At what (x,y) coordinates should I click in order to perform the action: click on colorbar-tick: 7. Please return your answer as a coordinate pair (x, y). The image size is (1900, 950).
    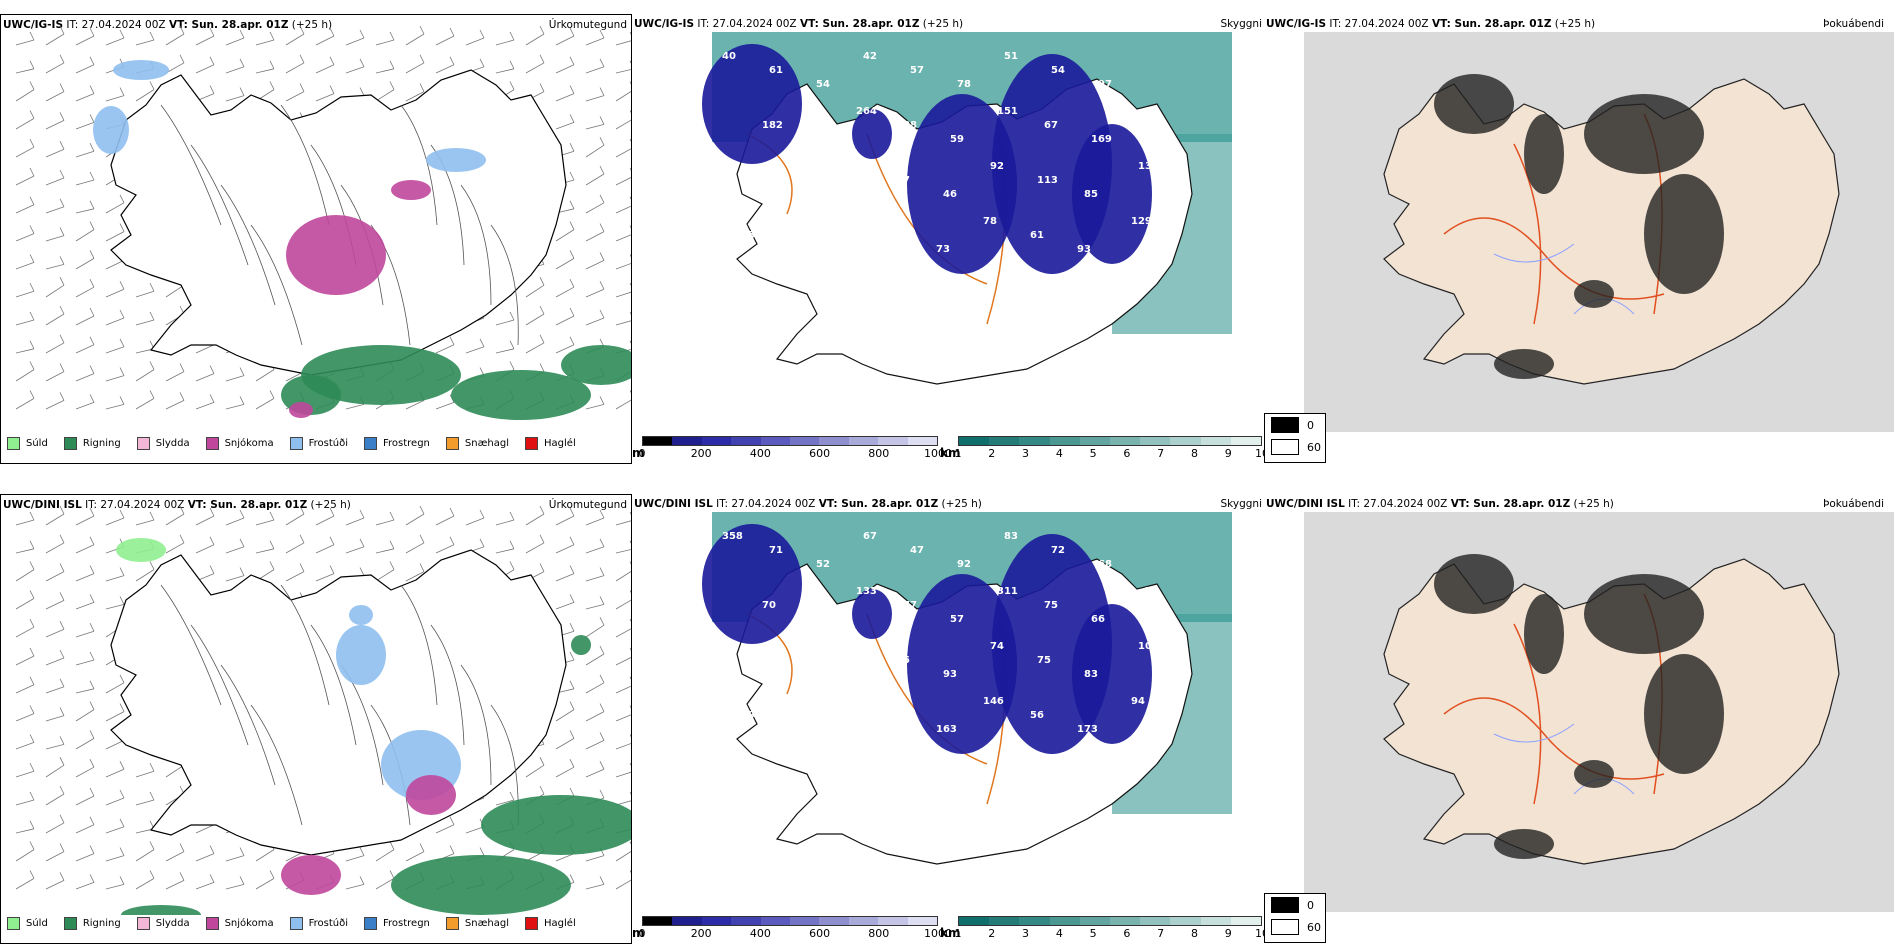
    Looking at the image, I should click on (1161, 933).